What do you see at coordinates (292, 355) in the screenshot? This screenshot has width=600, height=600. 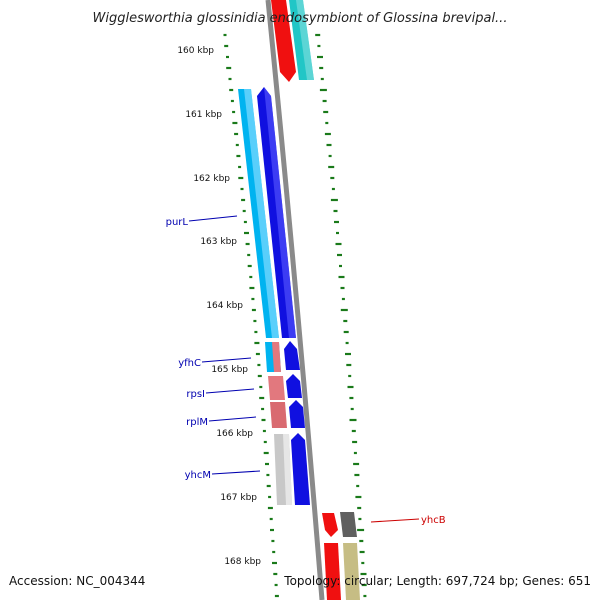 I see `yfhC-orf` at bounding box center [292, 355].